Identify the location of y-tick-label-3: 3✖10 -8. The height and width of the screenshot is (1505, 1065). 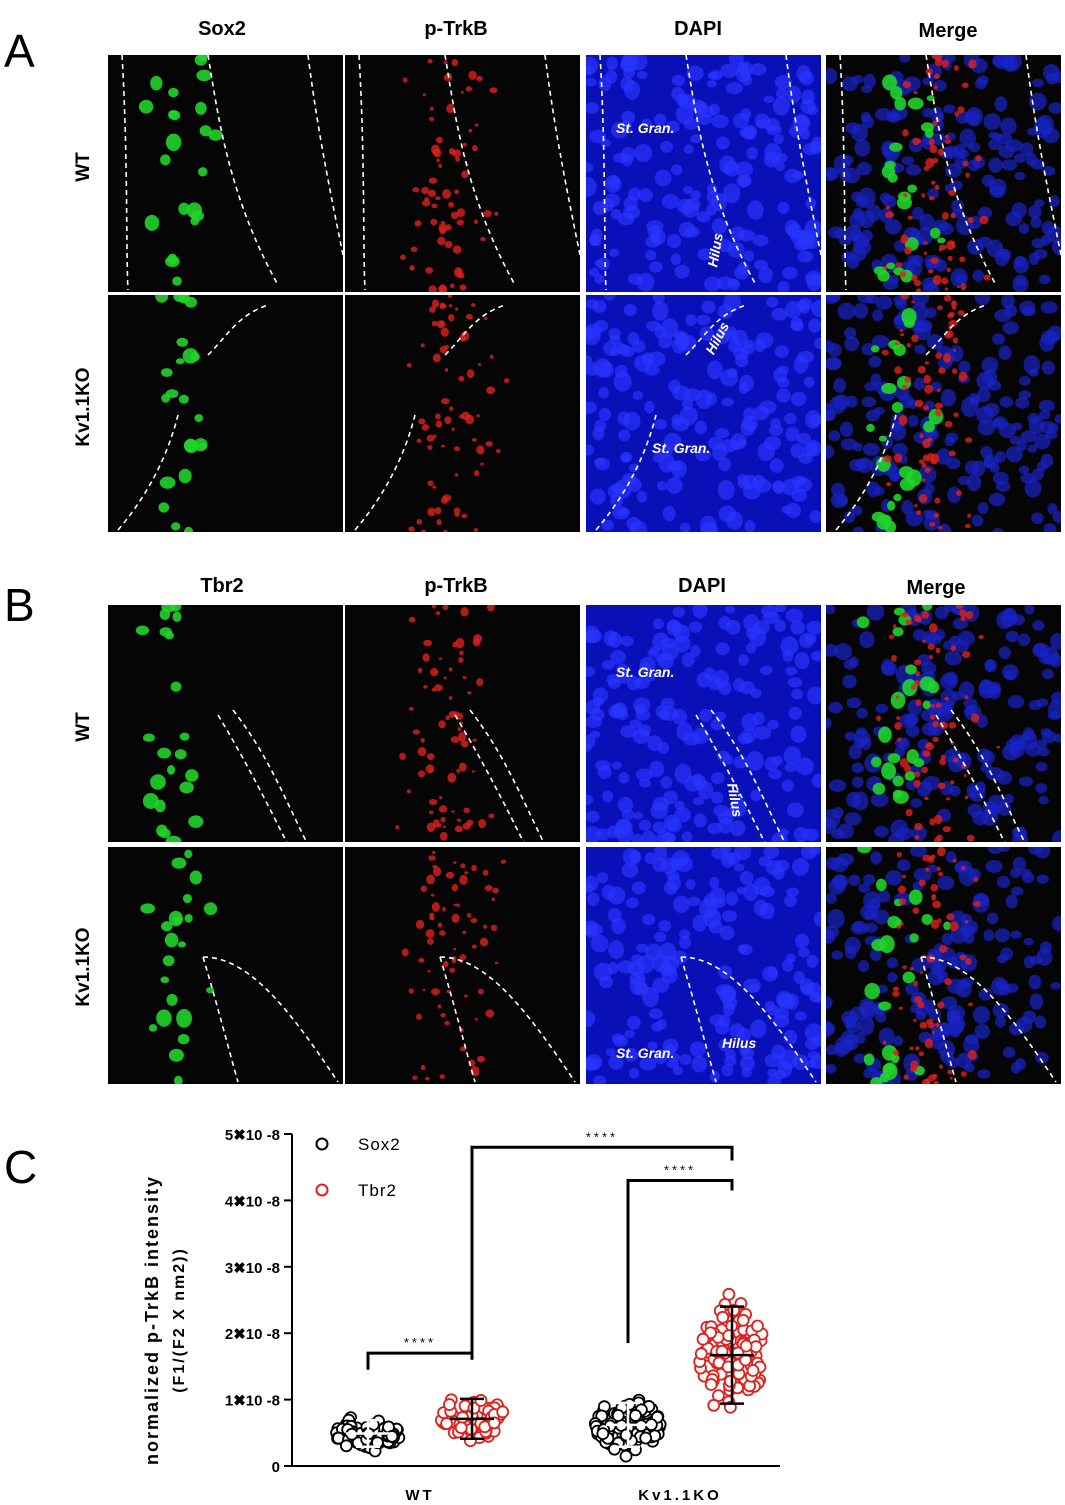
(252, 1268).